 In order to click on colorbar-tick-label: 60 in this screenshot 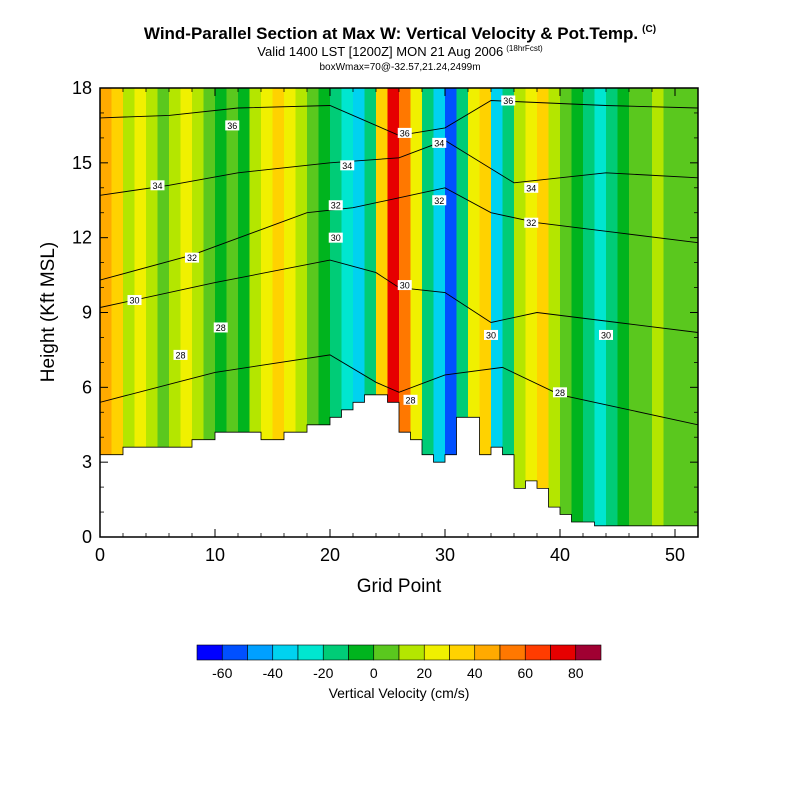, I will do `click(525, 673)`.